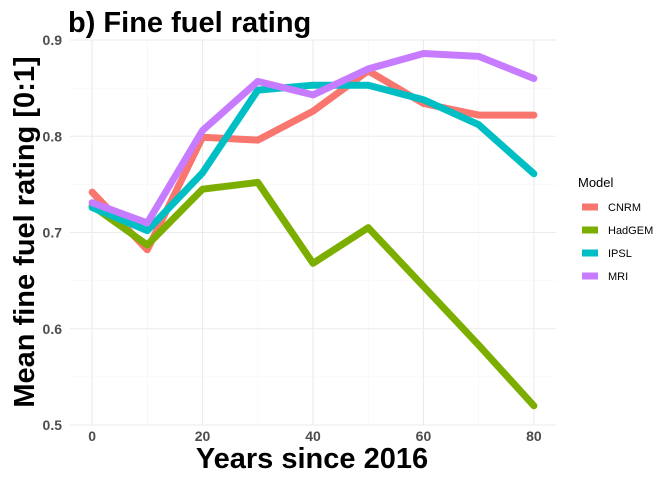  What do you see at coordinates (203, 436) in the screenshot?
I see `x-tick-label: 20` at bounding box center [203, 436].